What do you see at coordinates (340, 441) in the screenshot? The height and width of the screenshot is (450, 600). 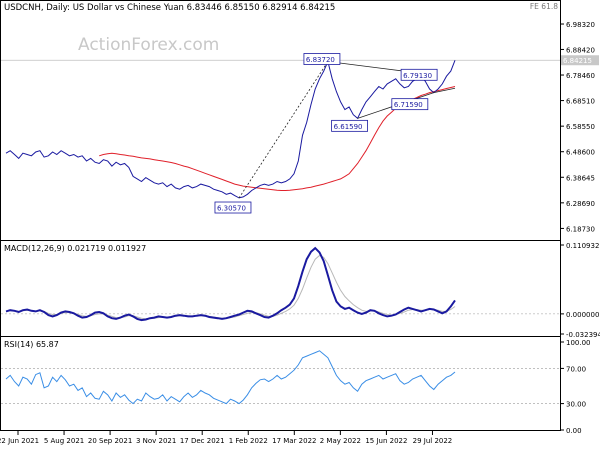 I see `x-tick-label: 2 May 2022` at bounding box center [340, 441].